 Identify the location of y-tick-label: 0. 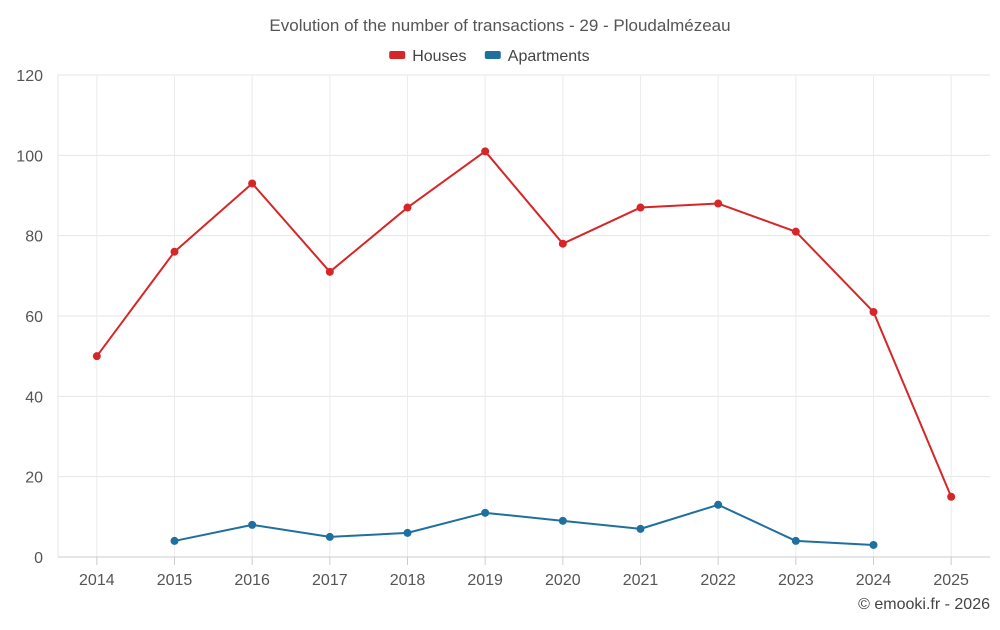
(38, 558).